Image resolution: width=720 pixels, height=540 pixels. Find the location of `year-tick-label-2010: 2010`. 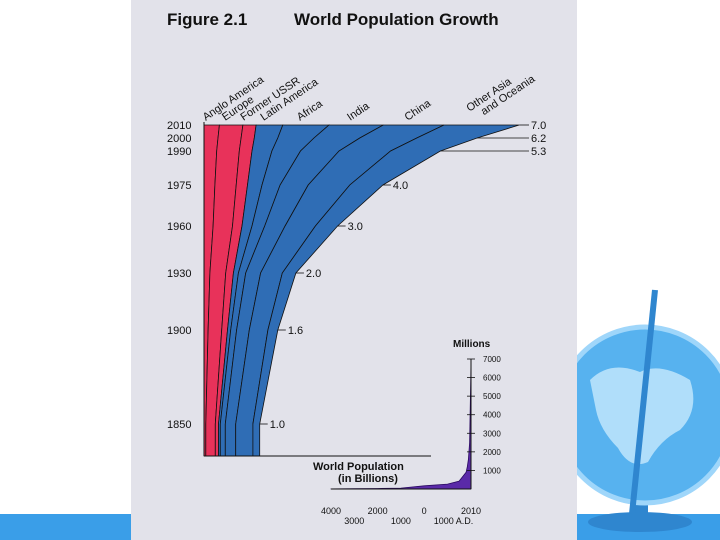

year-tick-label-2010: 2010 is located at coordinates (179, 126).